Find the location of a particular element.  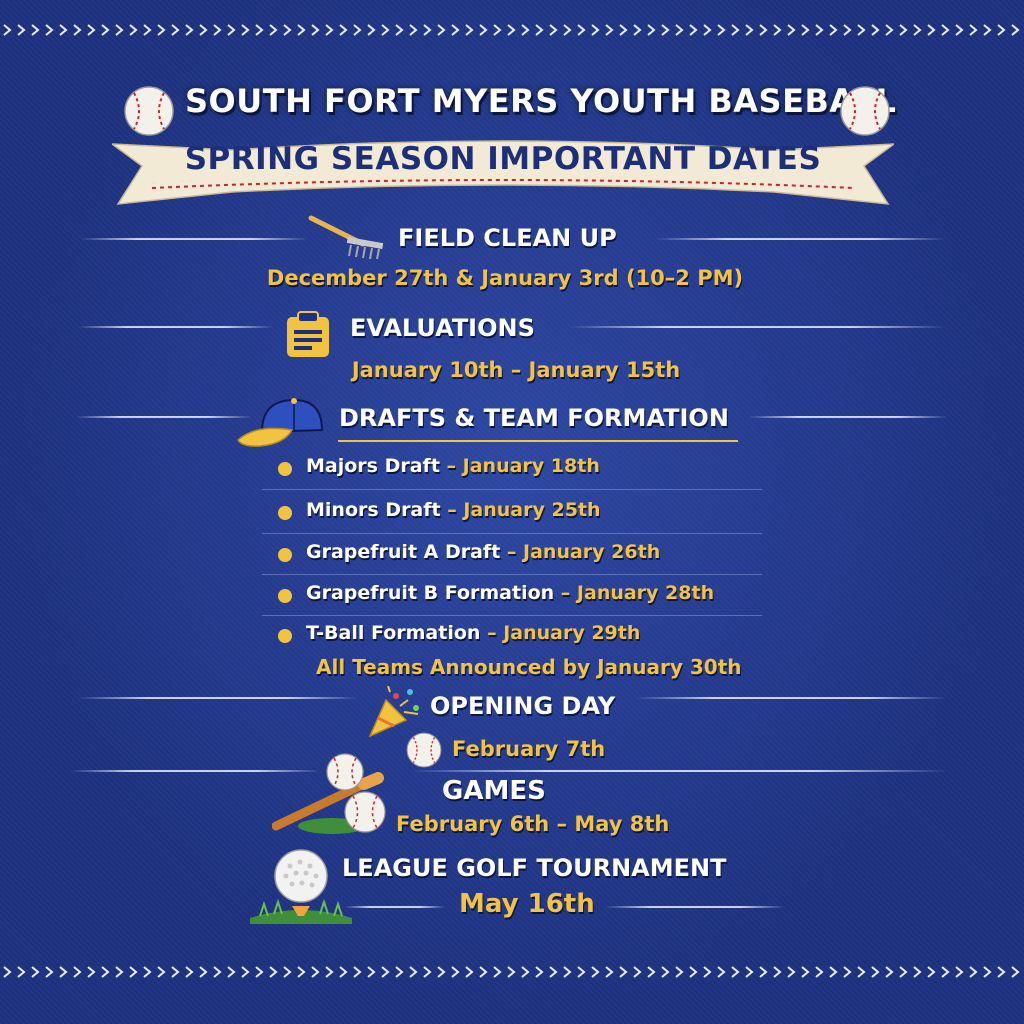

title-row: SOUTH FORT MYERS YOUTH BASEBALL is located at coordinates (512, 108).